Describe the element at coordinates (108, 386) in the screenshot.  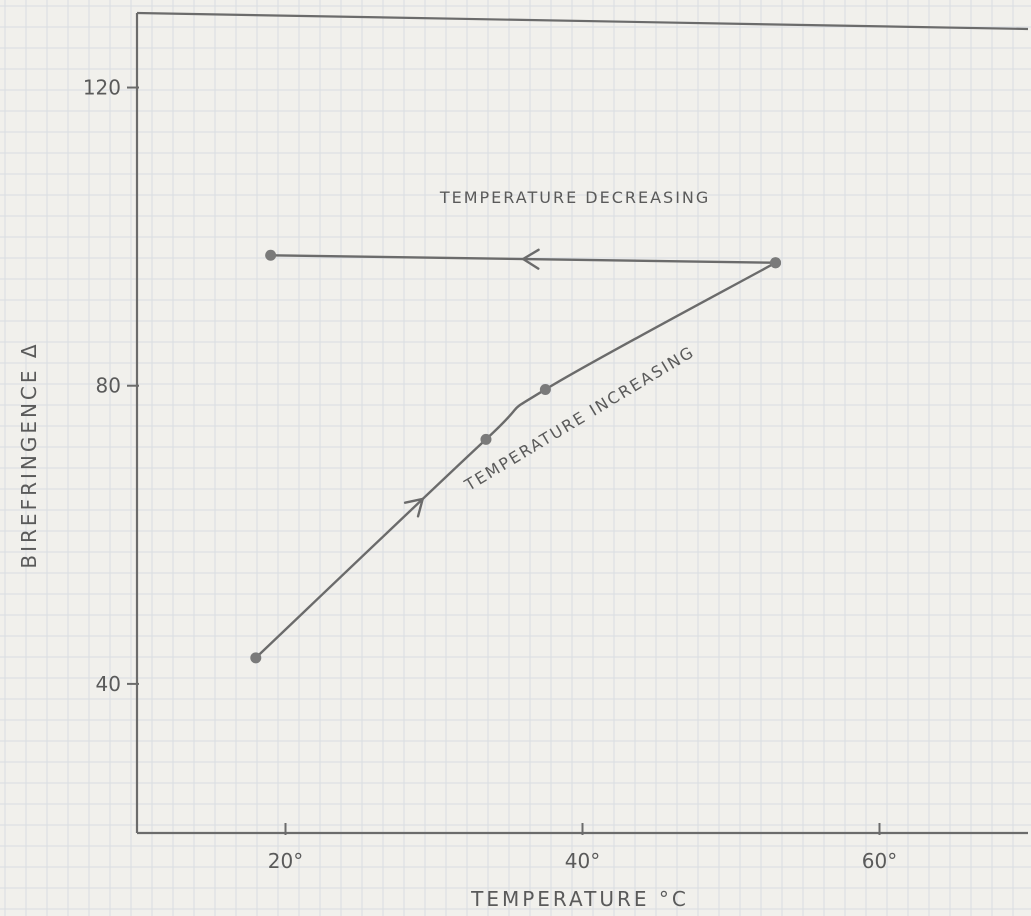
I see `y-tick-label: 80` at that location.